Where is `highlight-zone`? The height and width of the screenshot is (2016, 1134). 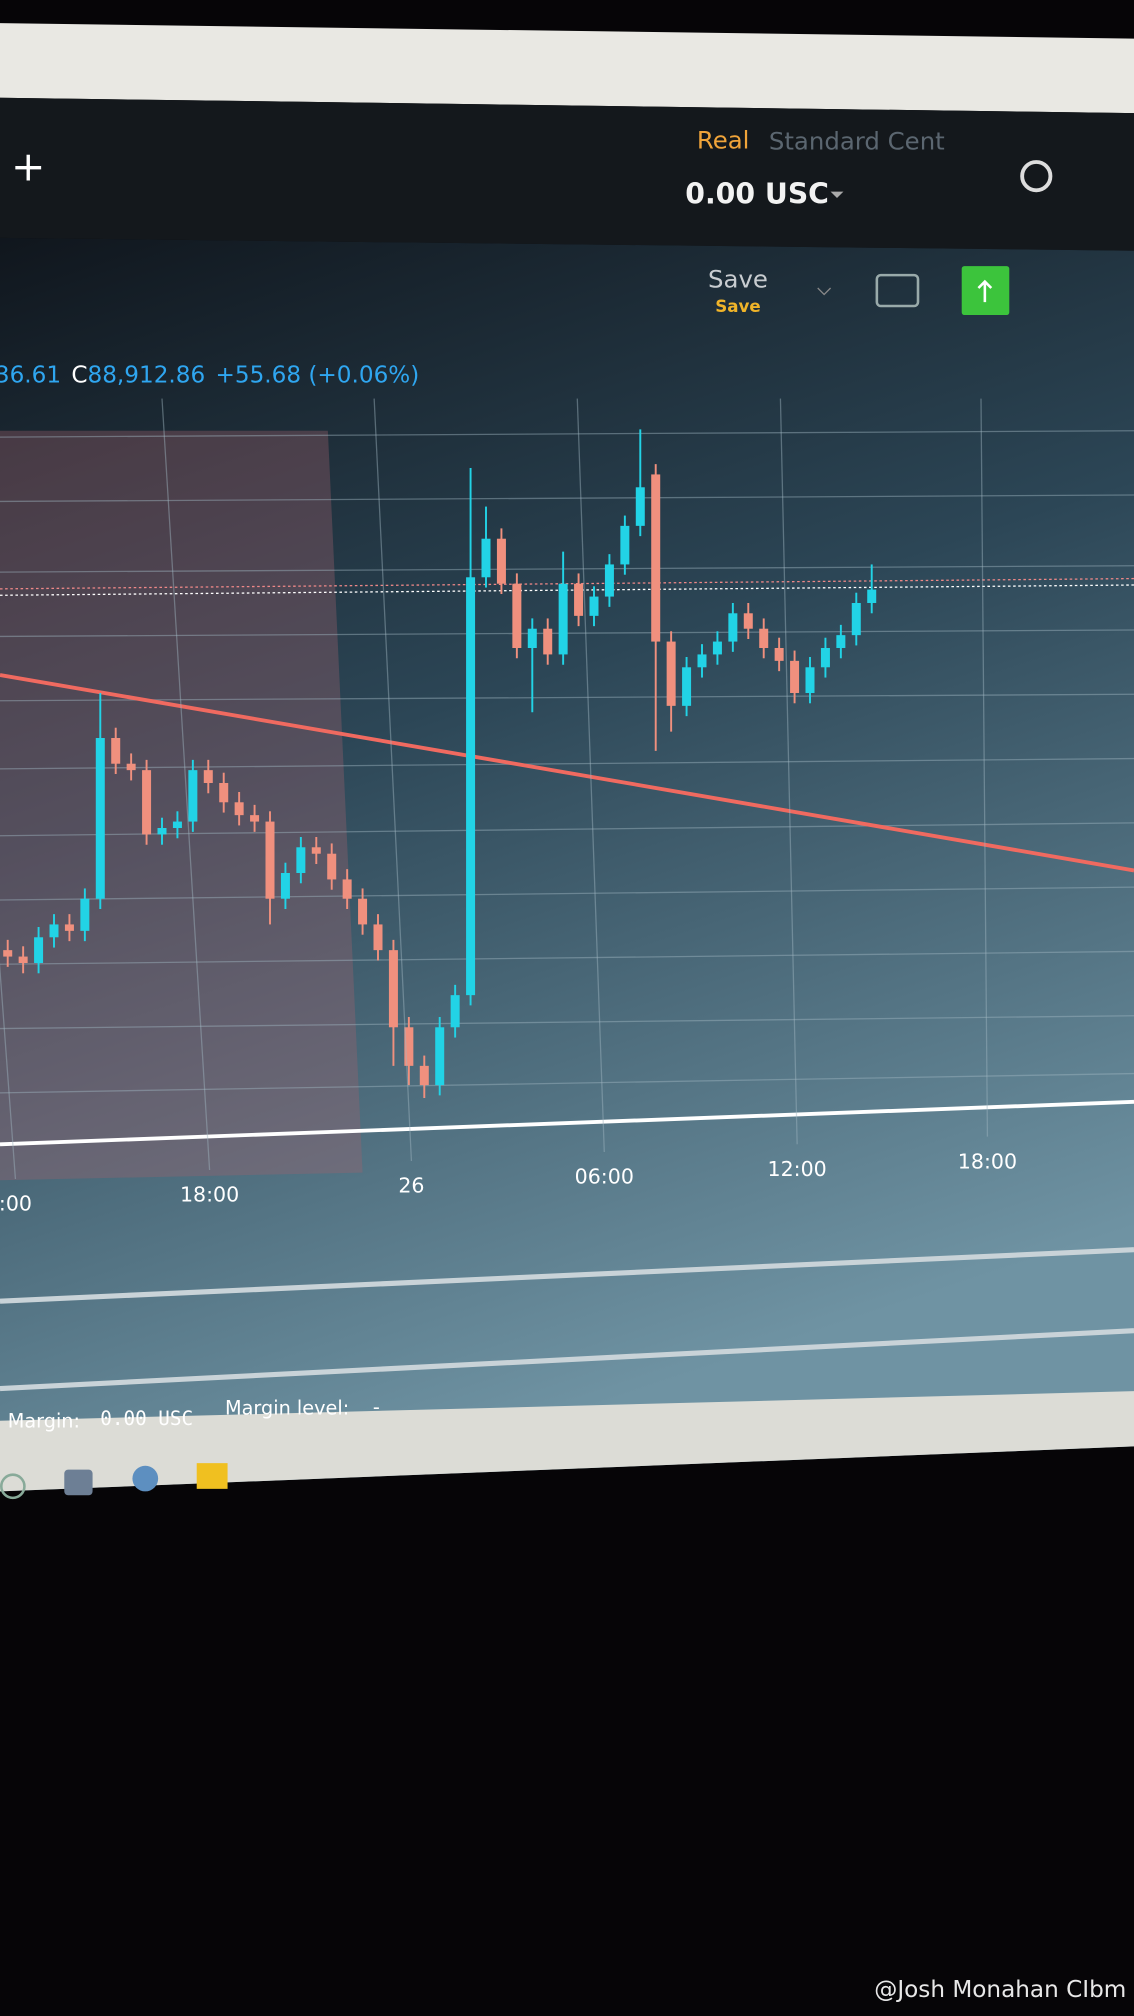
highlight-zone is located at coordinates (181, 805).